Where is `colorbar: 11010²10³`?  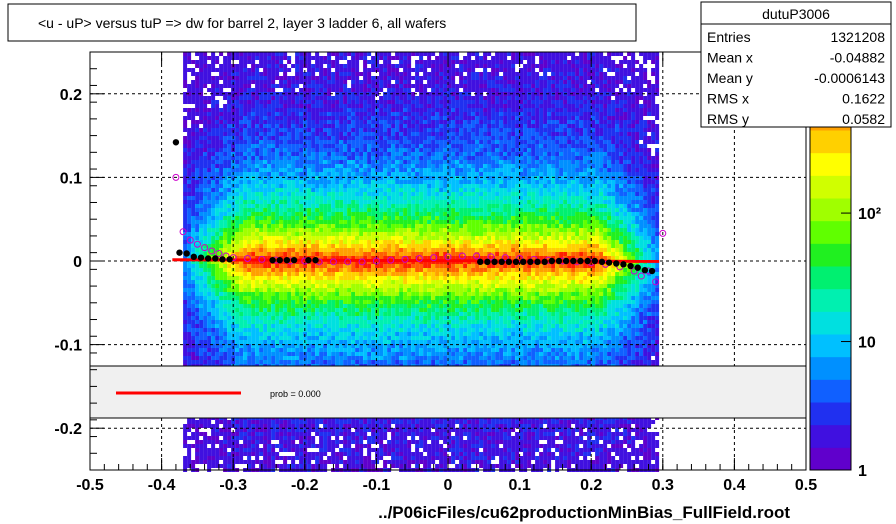
colorbar: 11010²10³ is located at coordinates (845, 270).